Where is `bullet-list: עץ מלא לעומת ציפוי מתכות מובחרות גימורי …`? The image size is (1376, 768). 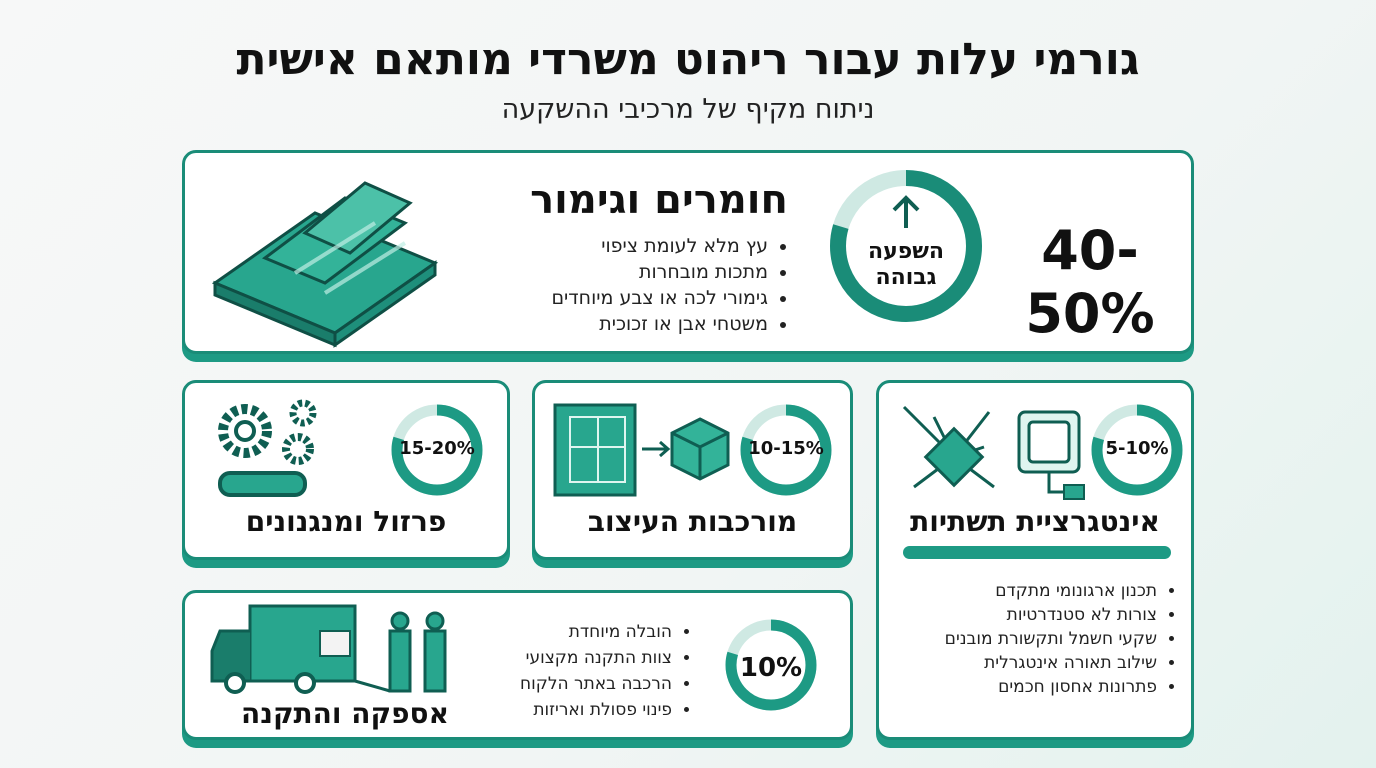 bullet-list: עץ מלא לעומת ציפוי מתכות מובחרות גימורי … is located at coordinates (669, 285).